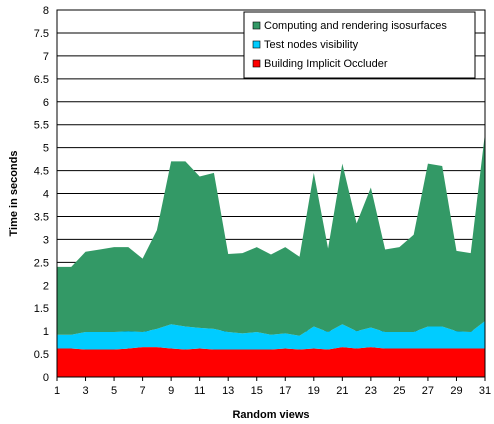 The height and width of the screenshot is (424, 494). I want to click on x-tick-label: 3, so click(85, 391).